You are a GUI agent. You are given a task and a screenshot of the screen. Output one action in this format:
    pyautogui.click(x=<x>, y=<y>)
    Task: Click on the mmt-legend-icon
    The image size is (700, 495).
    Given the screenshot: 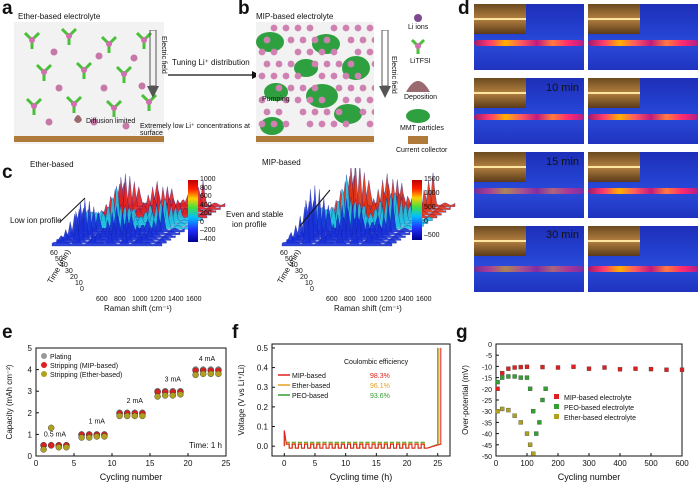 What is the action you would take?
    pyautogui.click(x=418, y=116)
    